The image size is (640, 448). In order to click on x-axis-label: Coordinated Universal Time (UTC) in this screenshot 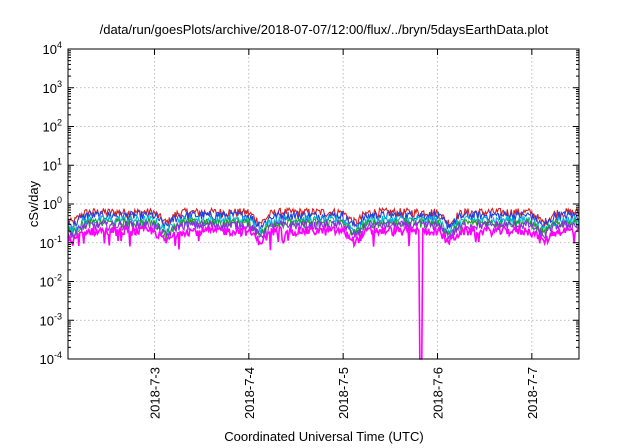, I will do `click(323, 436)`.